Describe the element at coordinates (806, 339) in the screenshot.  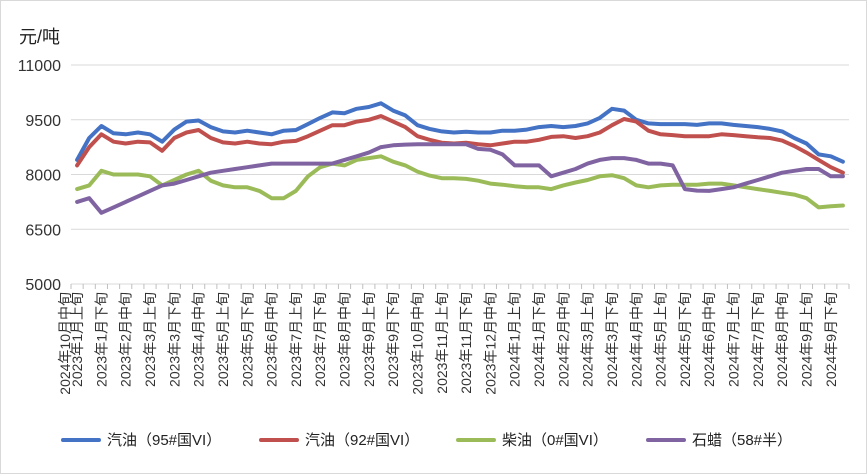
I see `x-tick-label: 2024年9月上旬` at that location.